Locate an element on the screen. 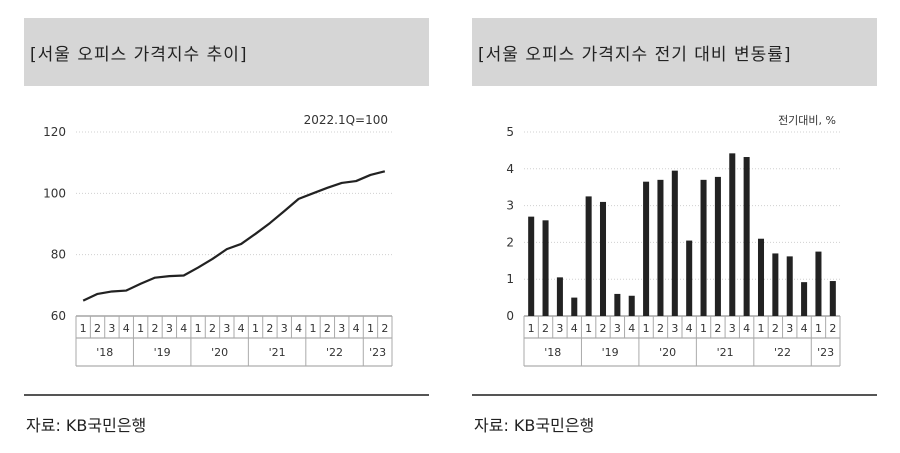  unit-annotation: 2022.1Q=100 is located at coordinates (346, 120).